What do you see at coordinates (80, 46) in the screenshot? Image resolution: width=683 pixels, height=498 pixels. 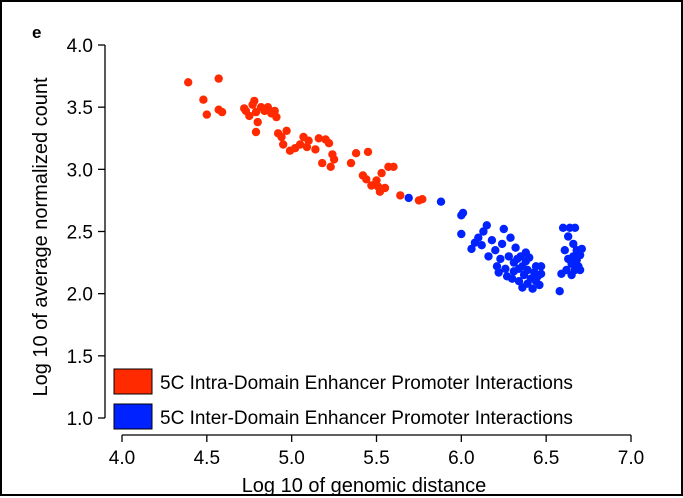 I see `y-tick-label: 4.0` at bounding box center [80, 46].